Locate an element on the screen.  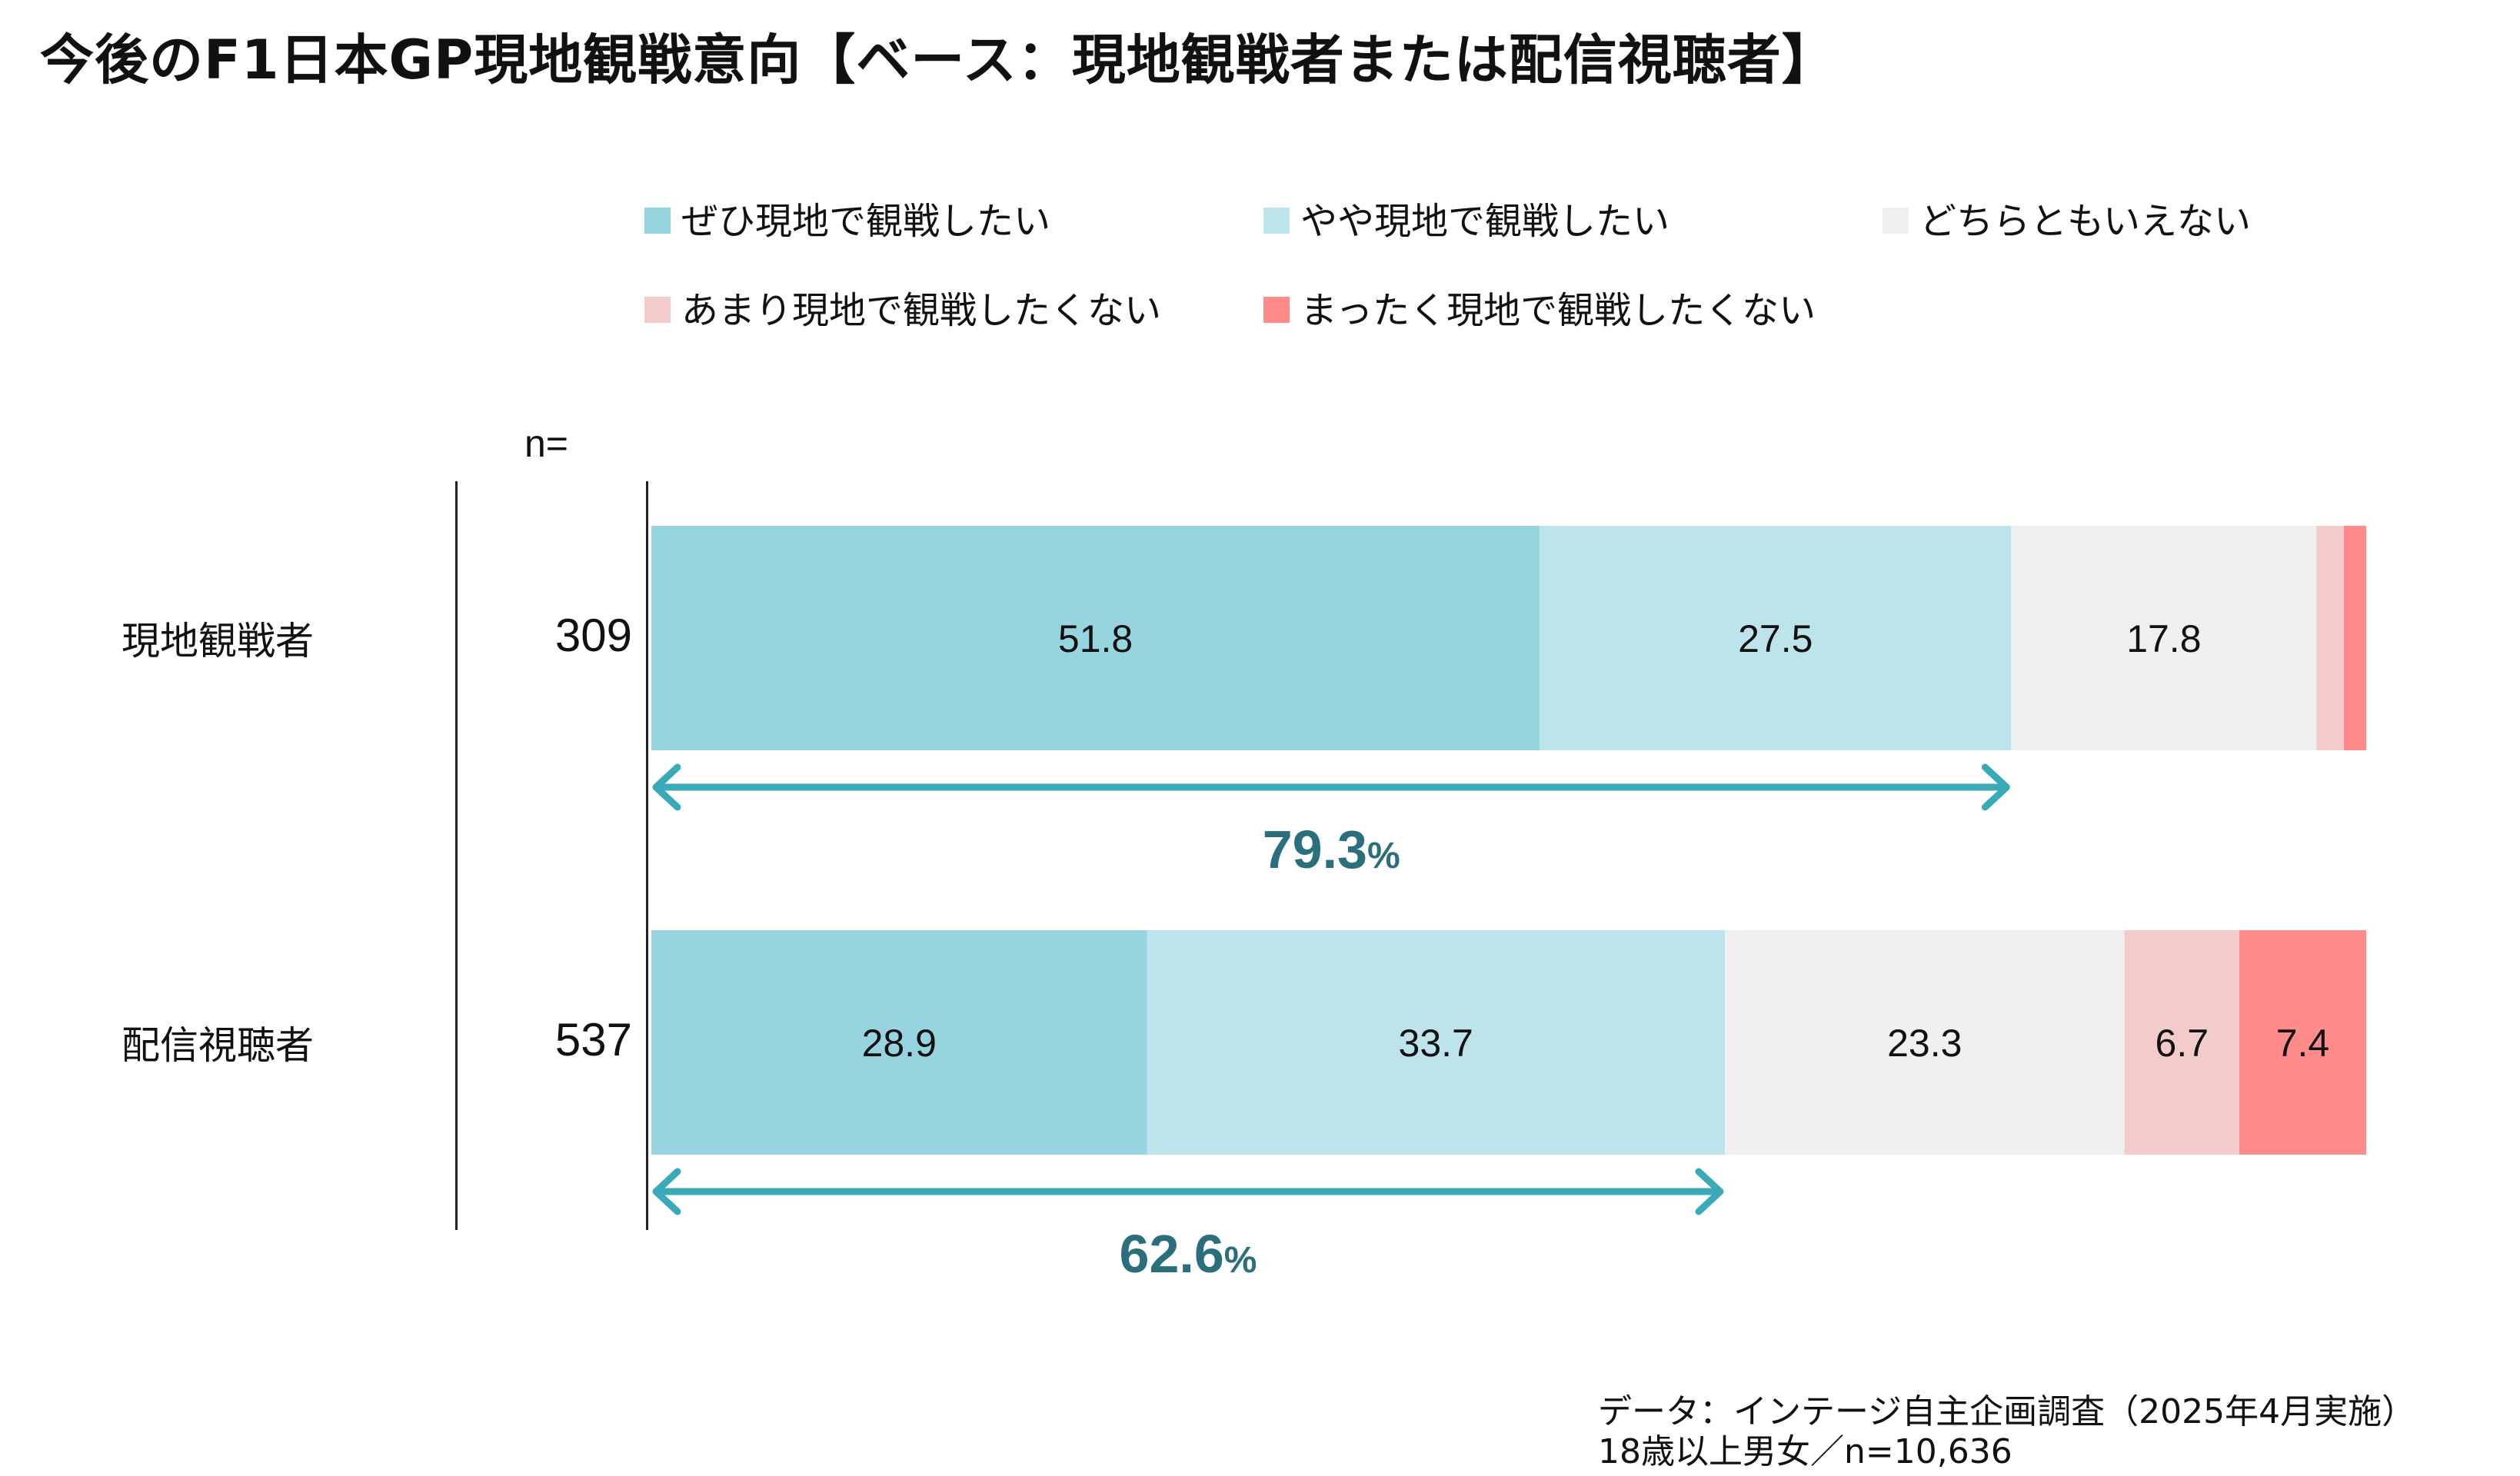
data-label: 17.8 is located at coordinates (2163, 638).